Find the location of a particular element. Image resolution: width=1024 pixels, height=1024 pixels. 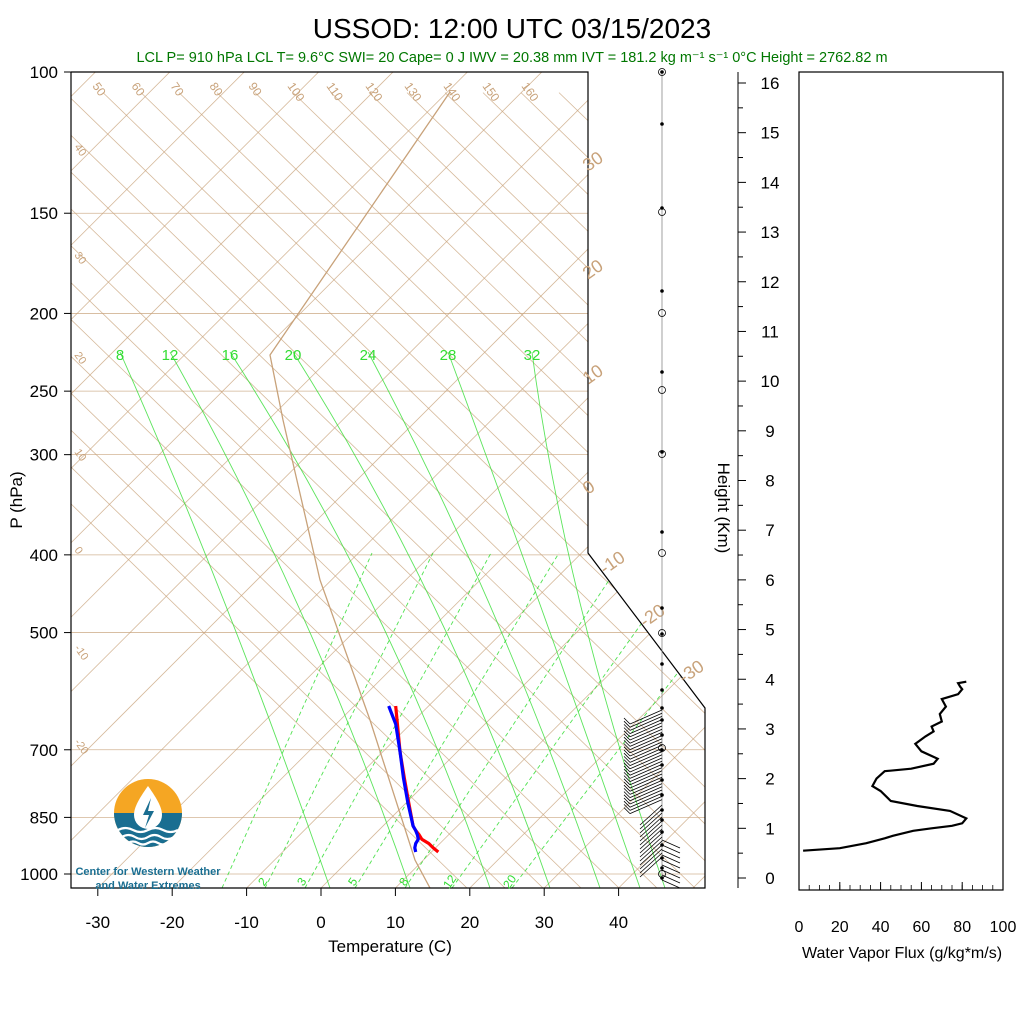

mixing-ratio-bottom-label: 5 is located at coordinates (352, 882).